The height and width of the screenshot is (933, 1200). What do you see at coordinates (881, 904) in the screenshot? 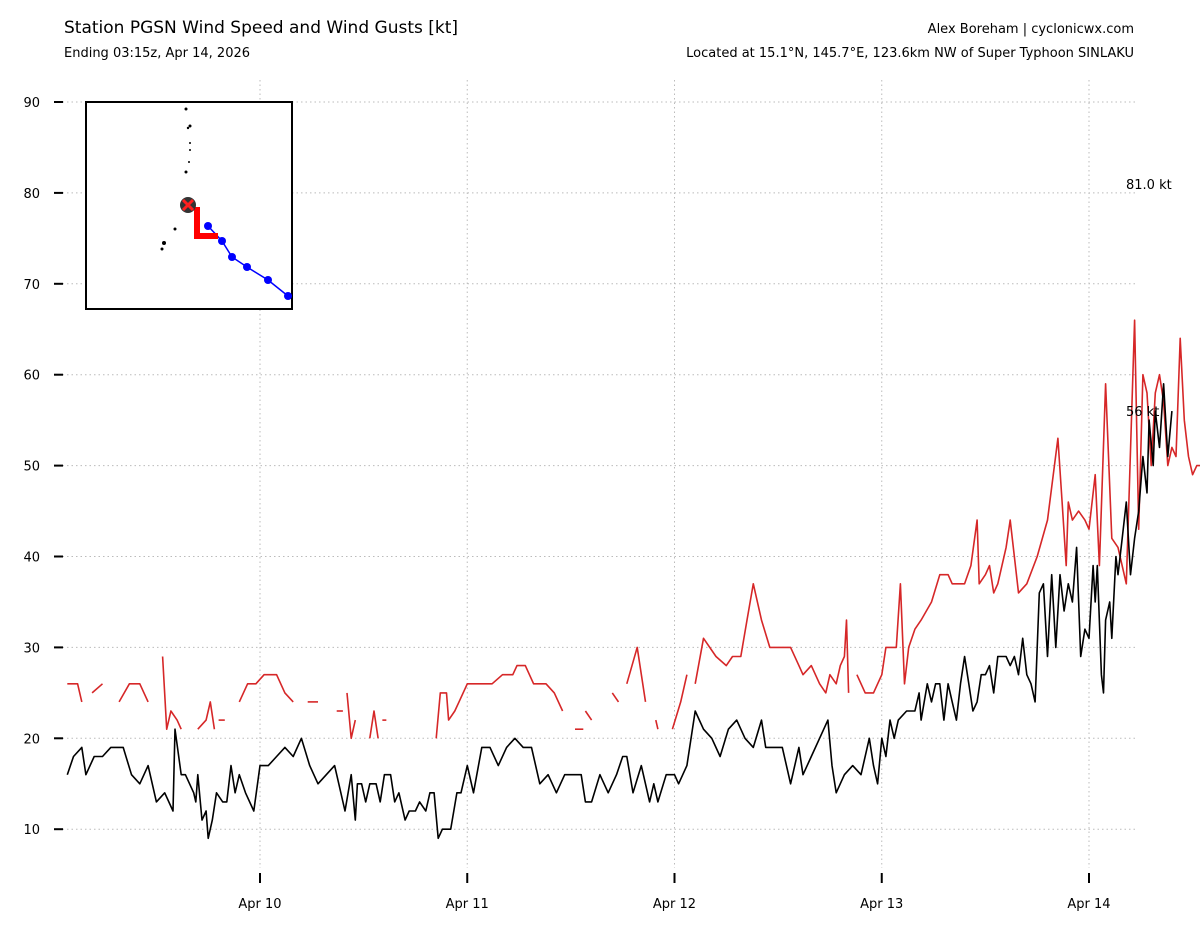
I see `x-tick-label: Apr 13` at bounding box center [881, 904].